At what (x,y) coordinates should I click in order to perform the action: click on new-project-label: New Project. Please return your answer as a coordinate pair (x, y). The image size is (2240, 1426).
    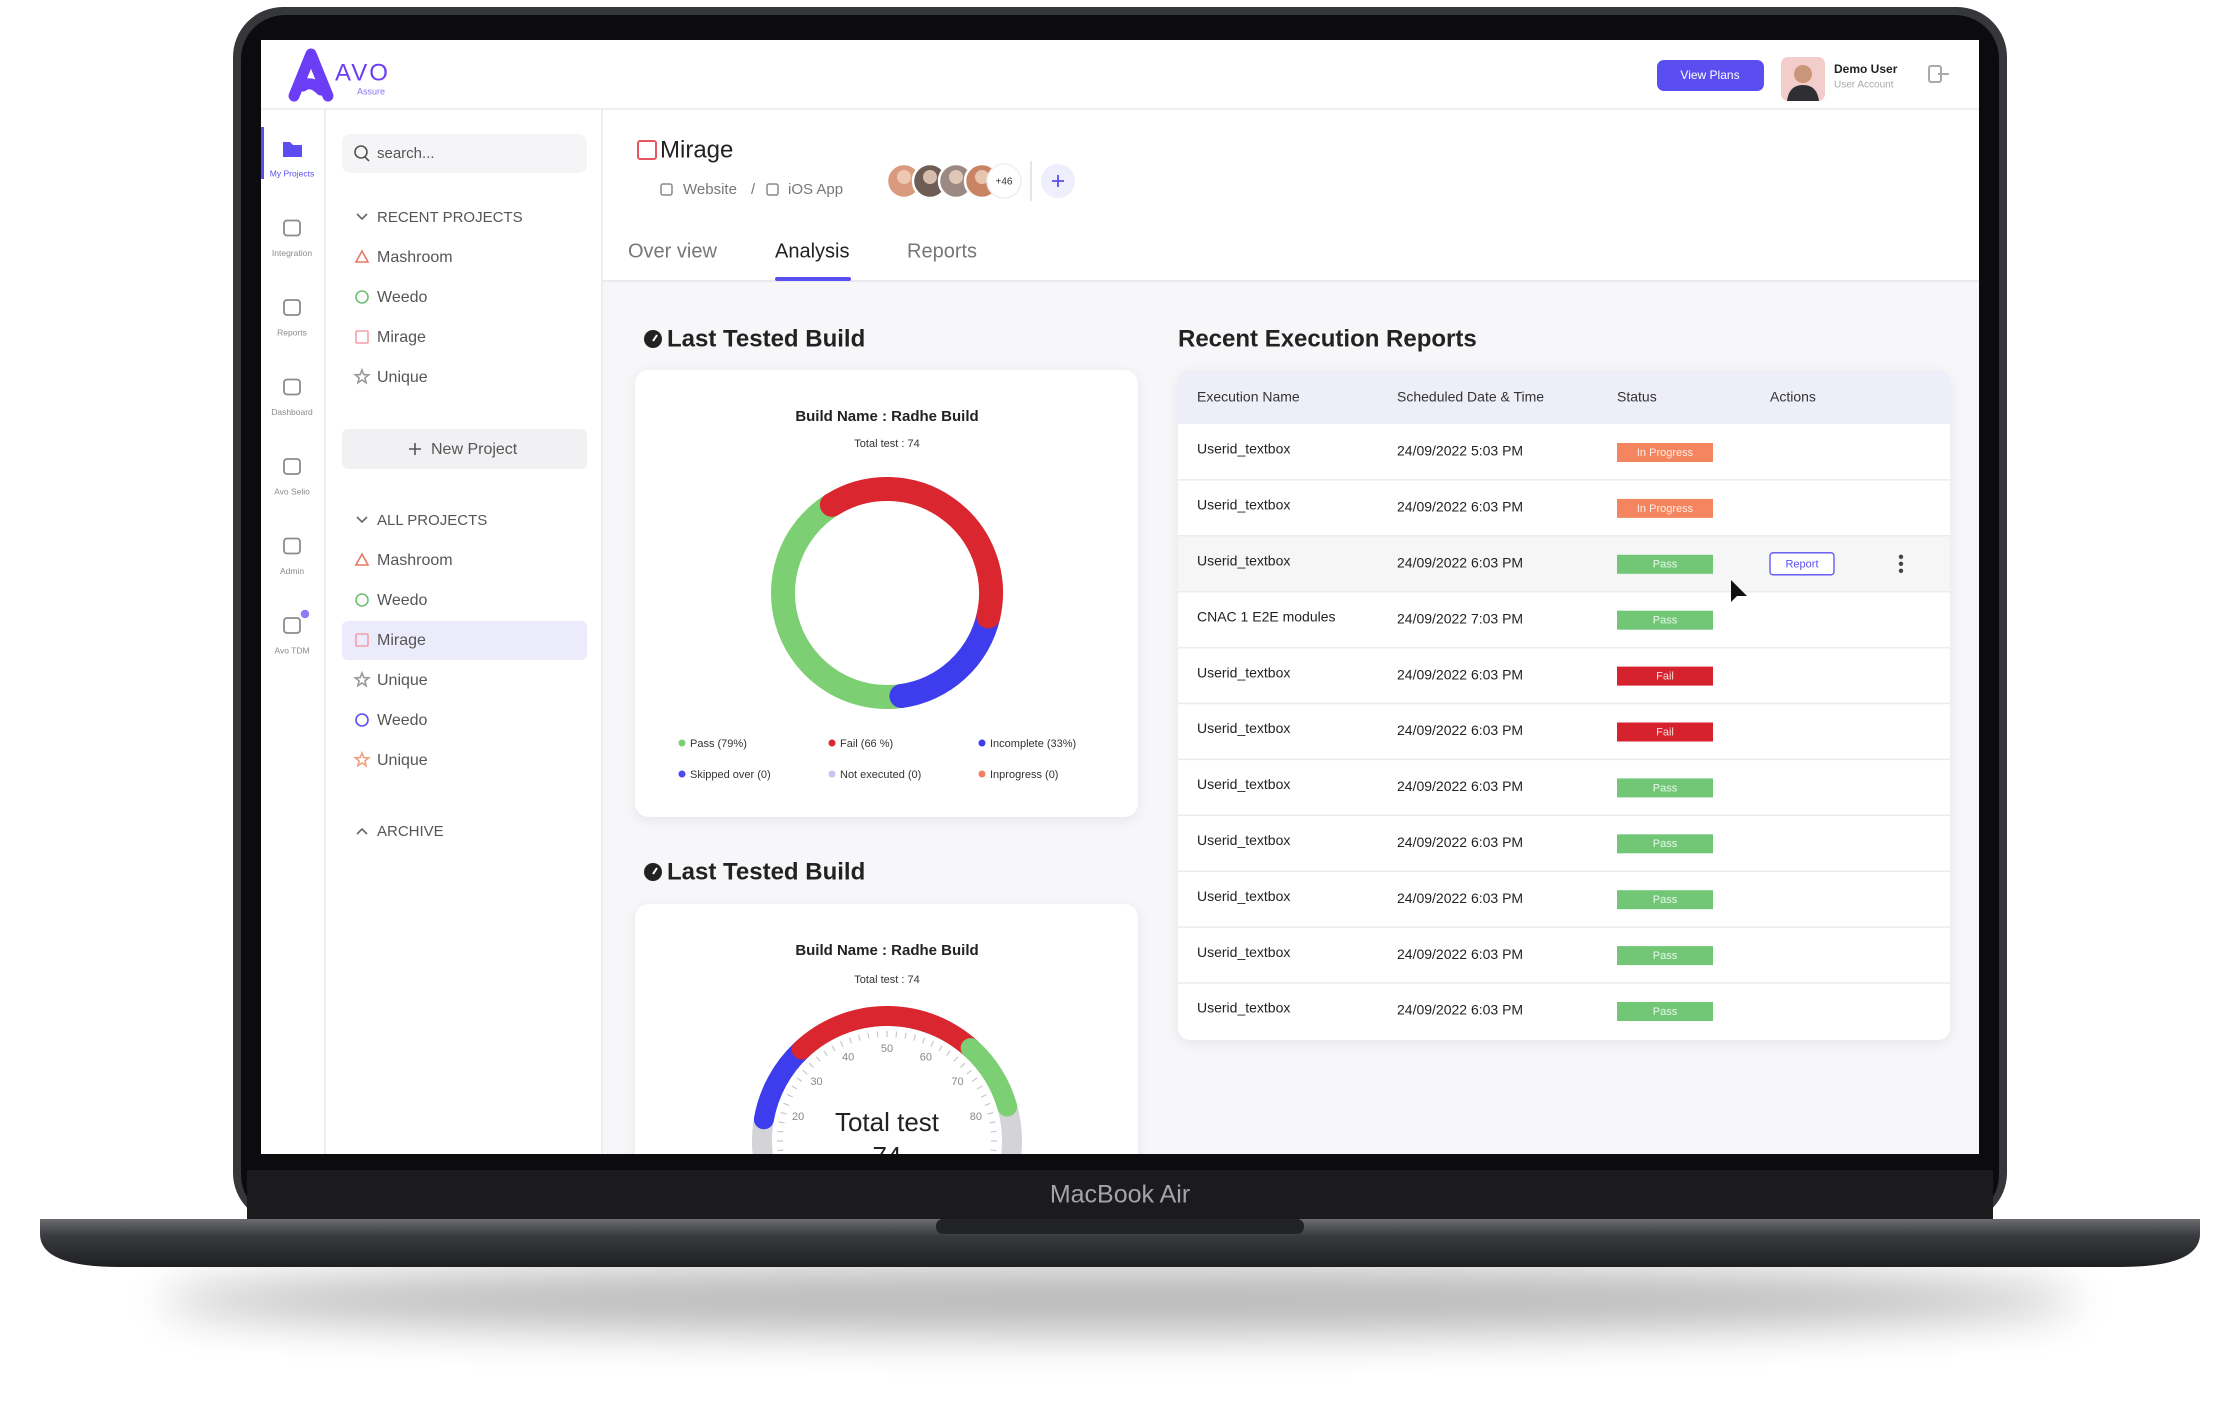
    Looking at the image, I should click on (474, 449).